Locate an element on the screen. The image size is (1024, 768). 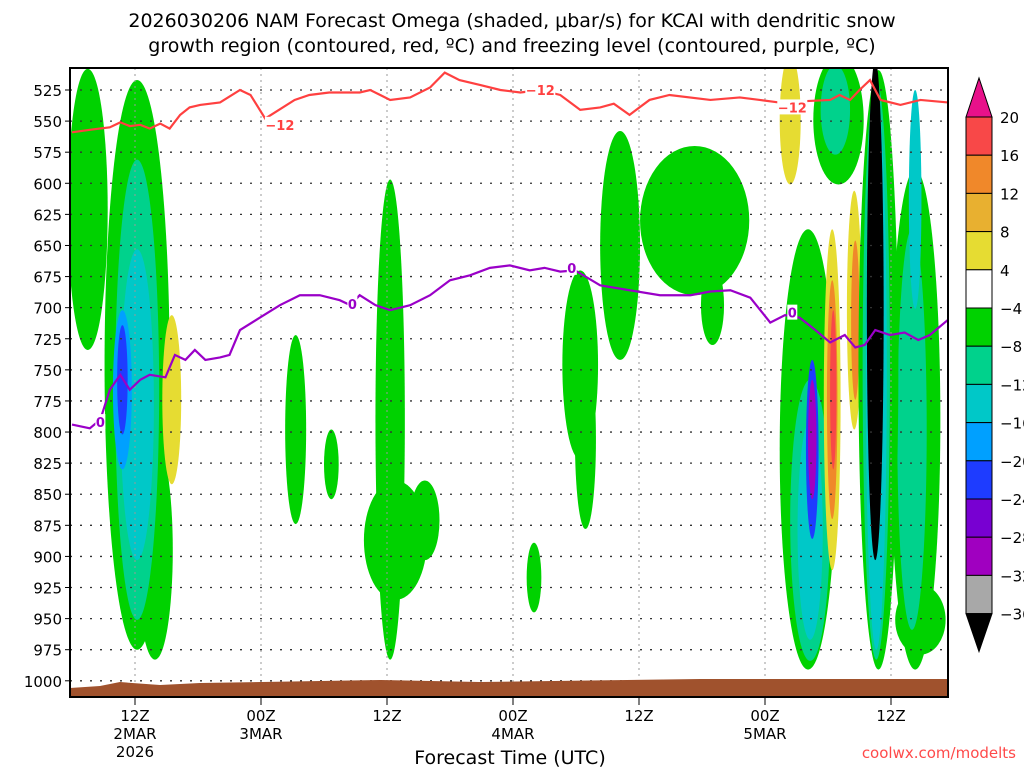
y-tick-label: 575 is located at coordinates (47, 153).